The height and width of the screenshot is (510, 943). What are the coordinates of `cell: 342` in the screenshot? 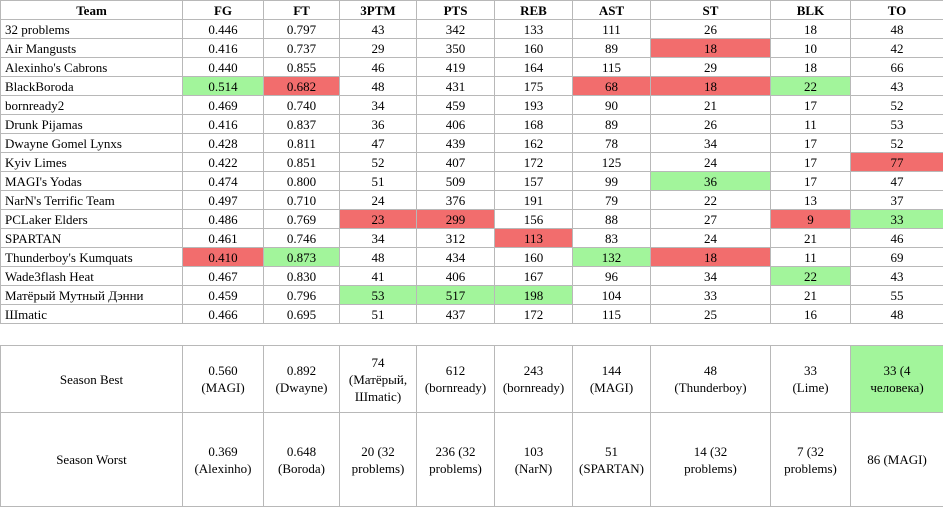 It's located at (455, 29).